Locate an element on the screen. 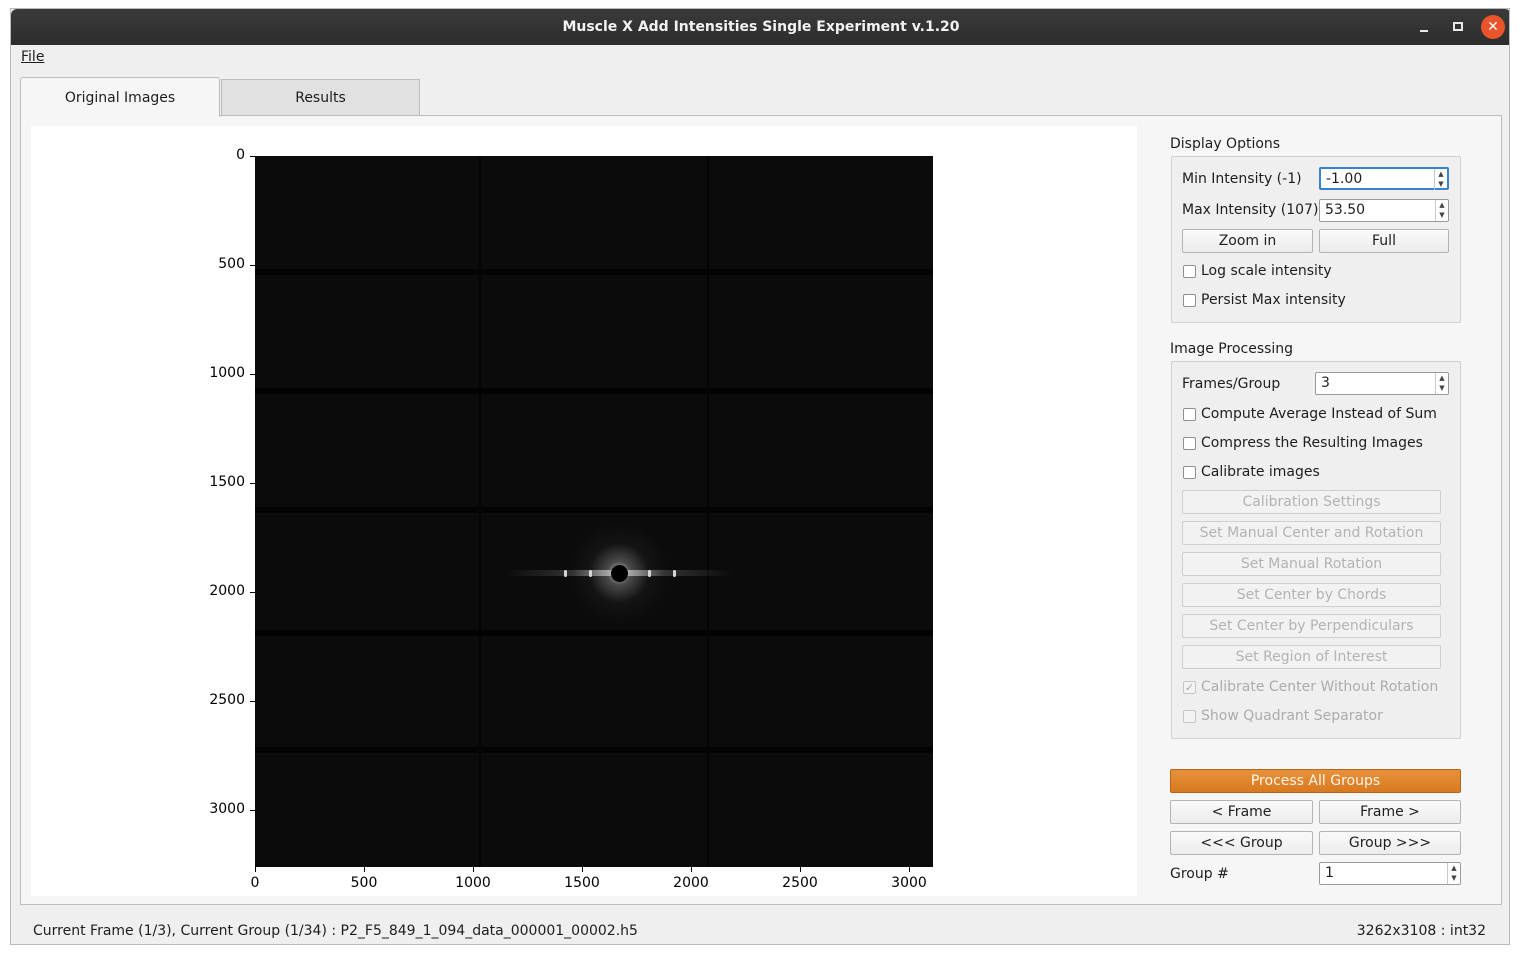 The image size is (1520, 955). group-number-spinbox: 1 ▲ ▼ is located at coordinates (1390, 873).